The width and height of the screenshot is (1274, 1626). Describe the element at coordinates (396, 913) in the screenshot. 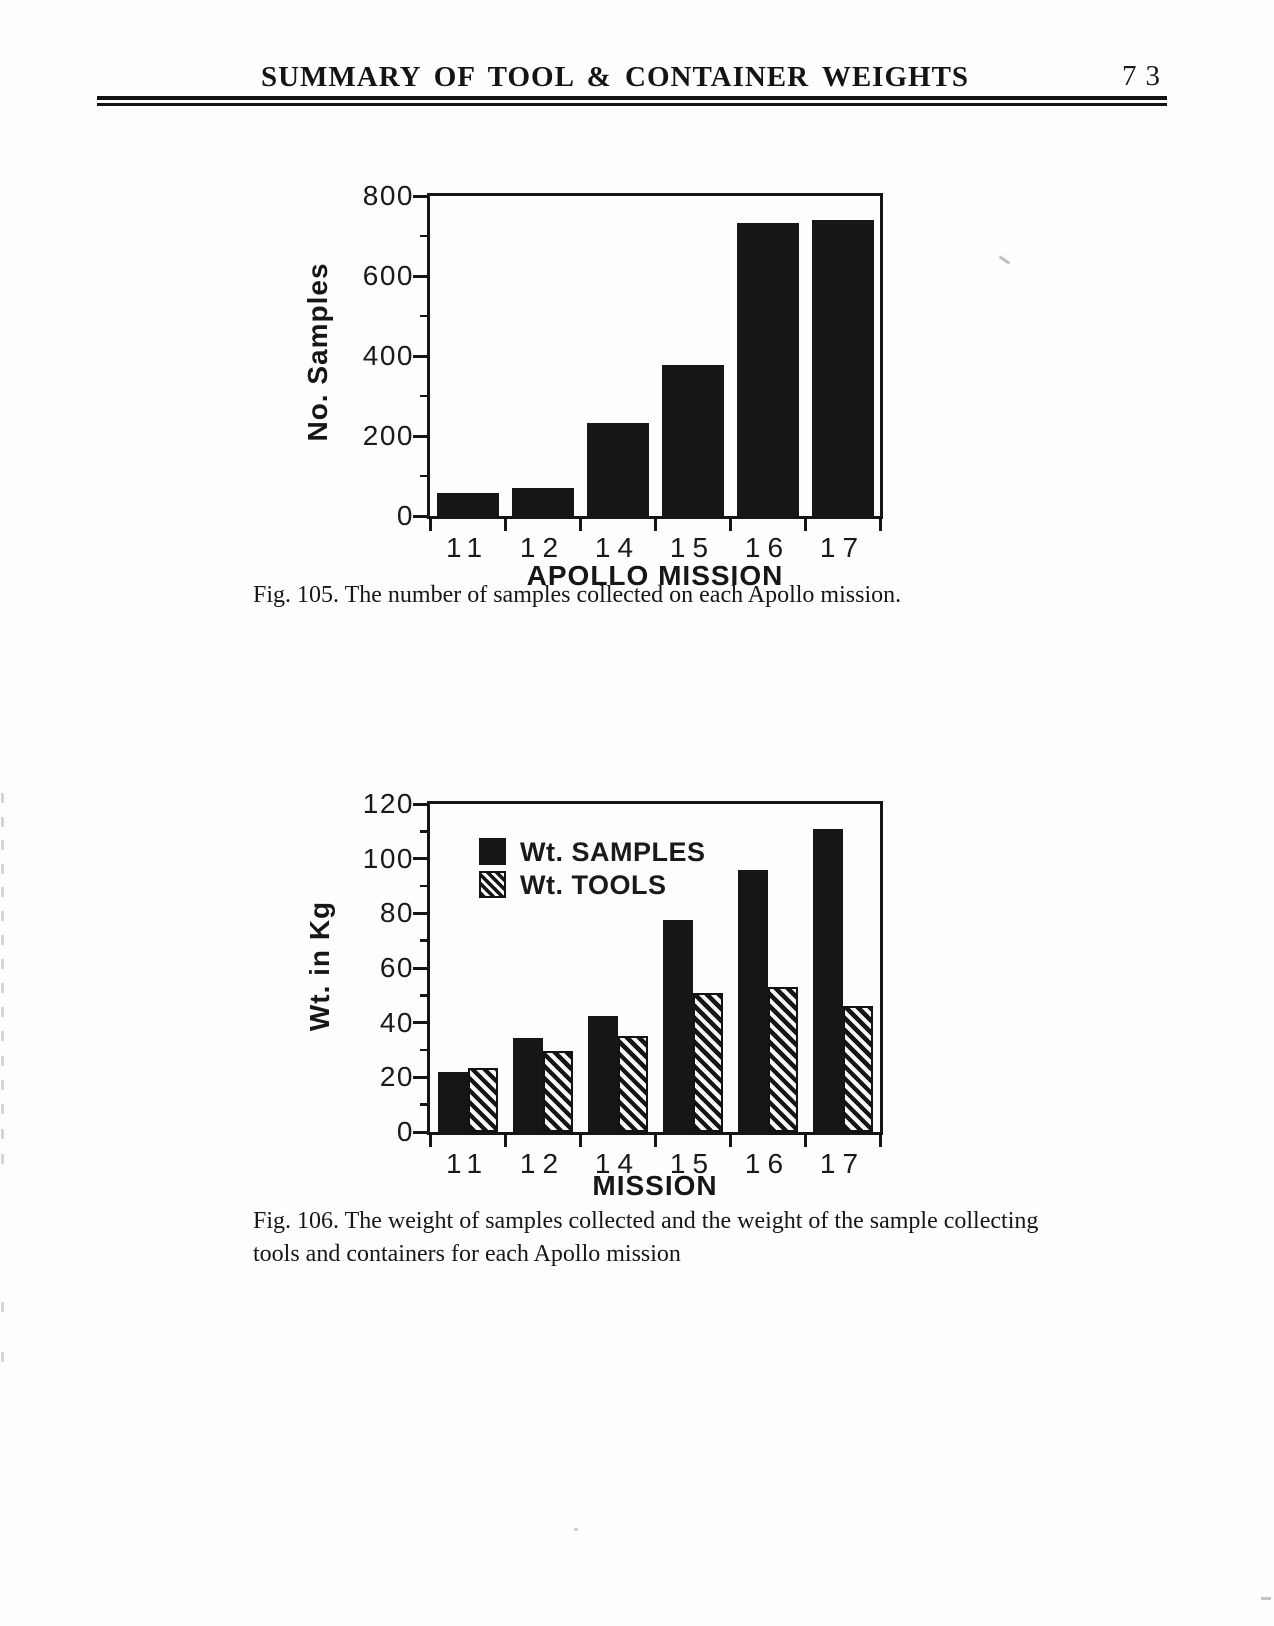

I see `y-tick-label: 80` at that location.